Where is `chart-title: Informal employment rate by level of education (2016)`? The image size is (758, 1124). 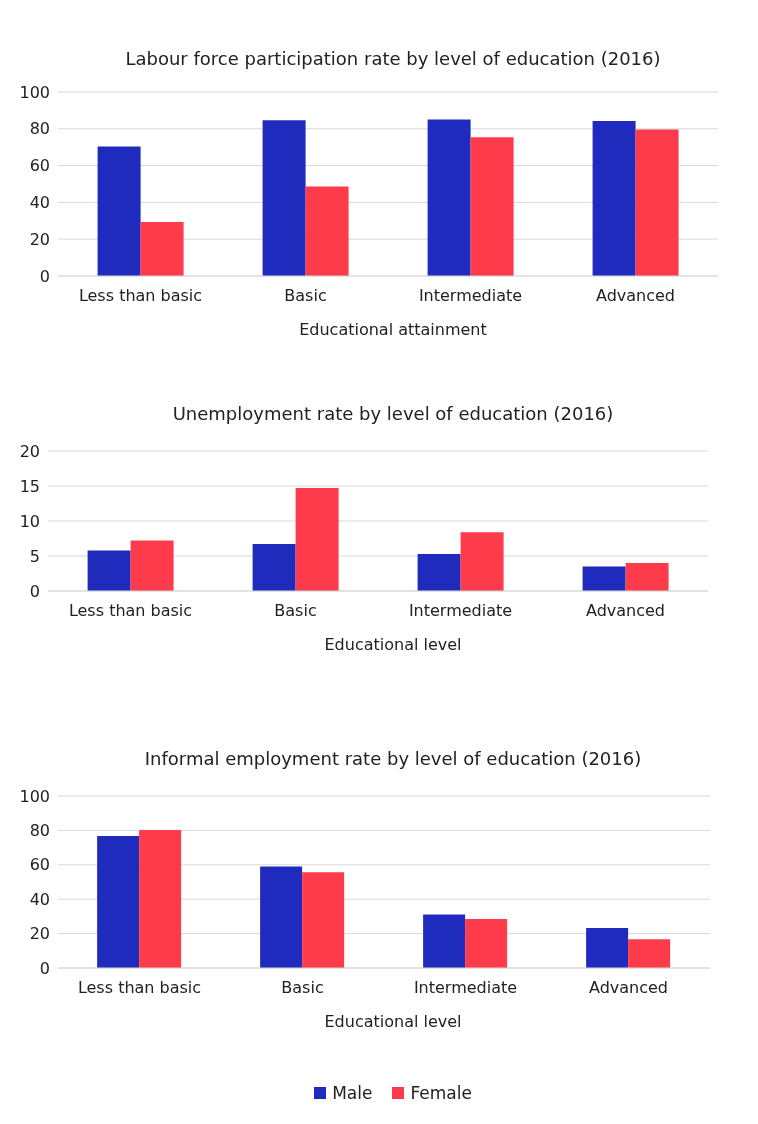 chart-title: Informal employment rate by level of education (2016) is located at coordinates (393, 759).